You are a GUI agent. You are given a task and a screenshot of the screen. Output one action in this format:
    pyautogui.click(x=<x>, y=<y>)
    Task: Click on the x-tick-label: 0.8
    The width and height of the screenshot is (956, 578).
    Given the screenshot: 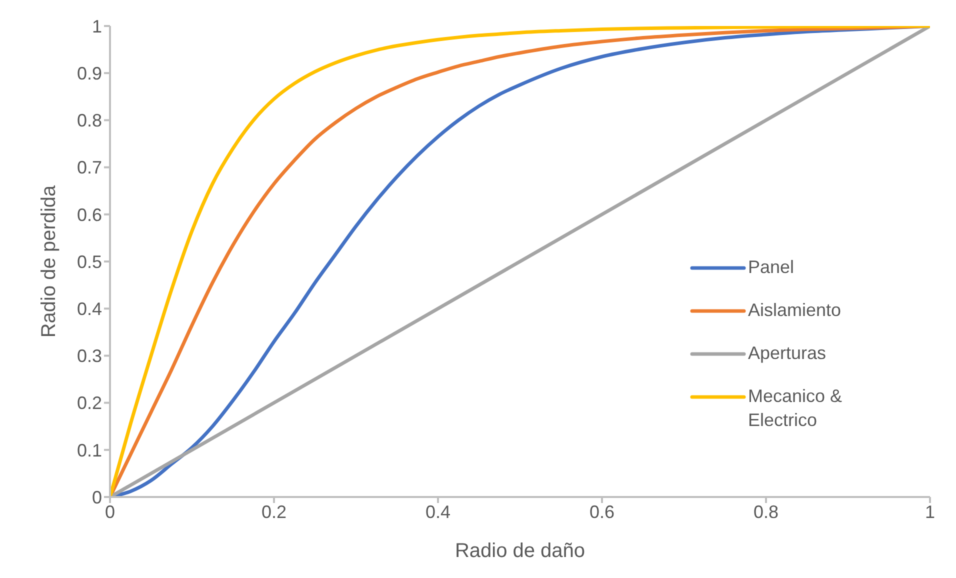 What is the action you would take?
    pyautogui.click(x=766, y=512)
    